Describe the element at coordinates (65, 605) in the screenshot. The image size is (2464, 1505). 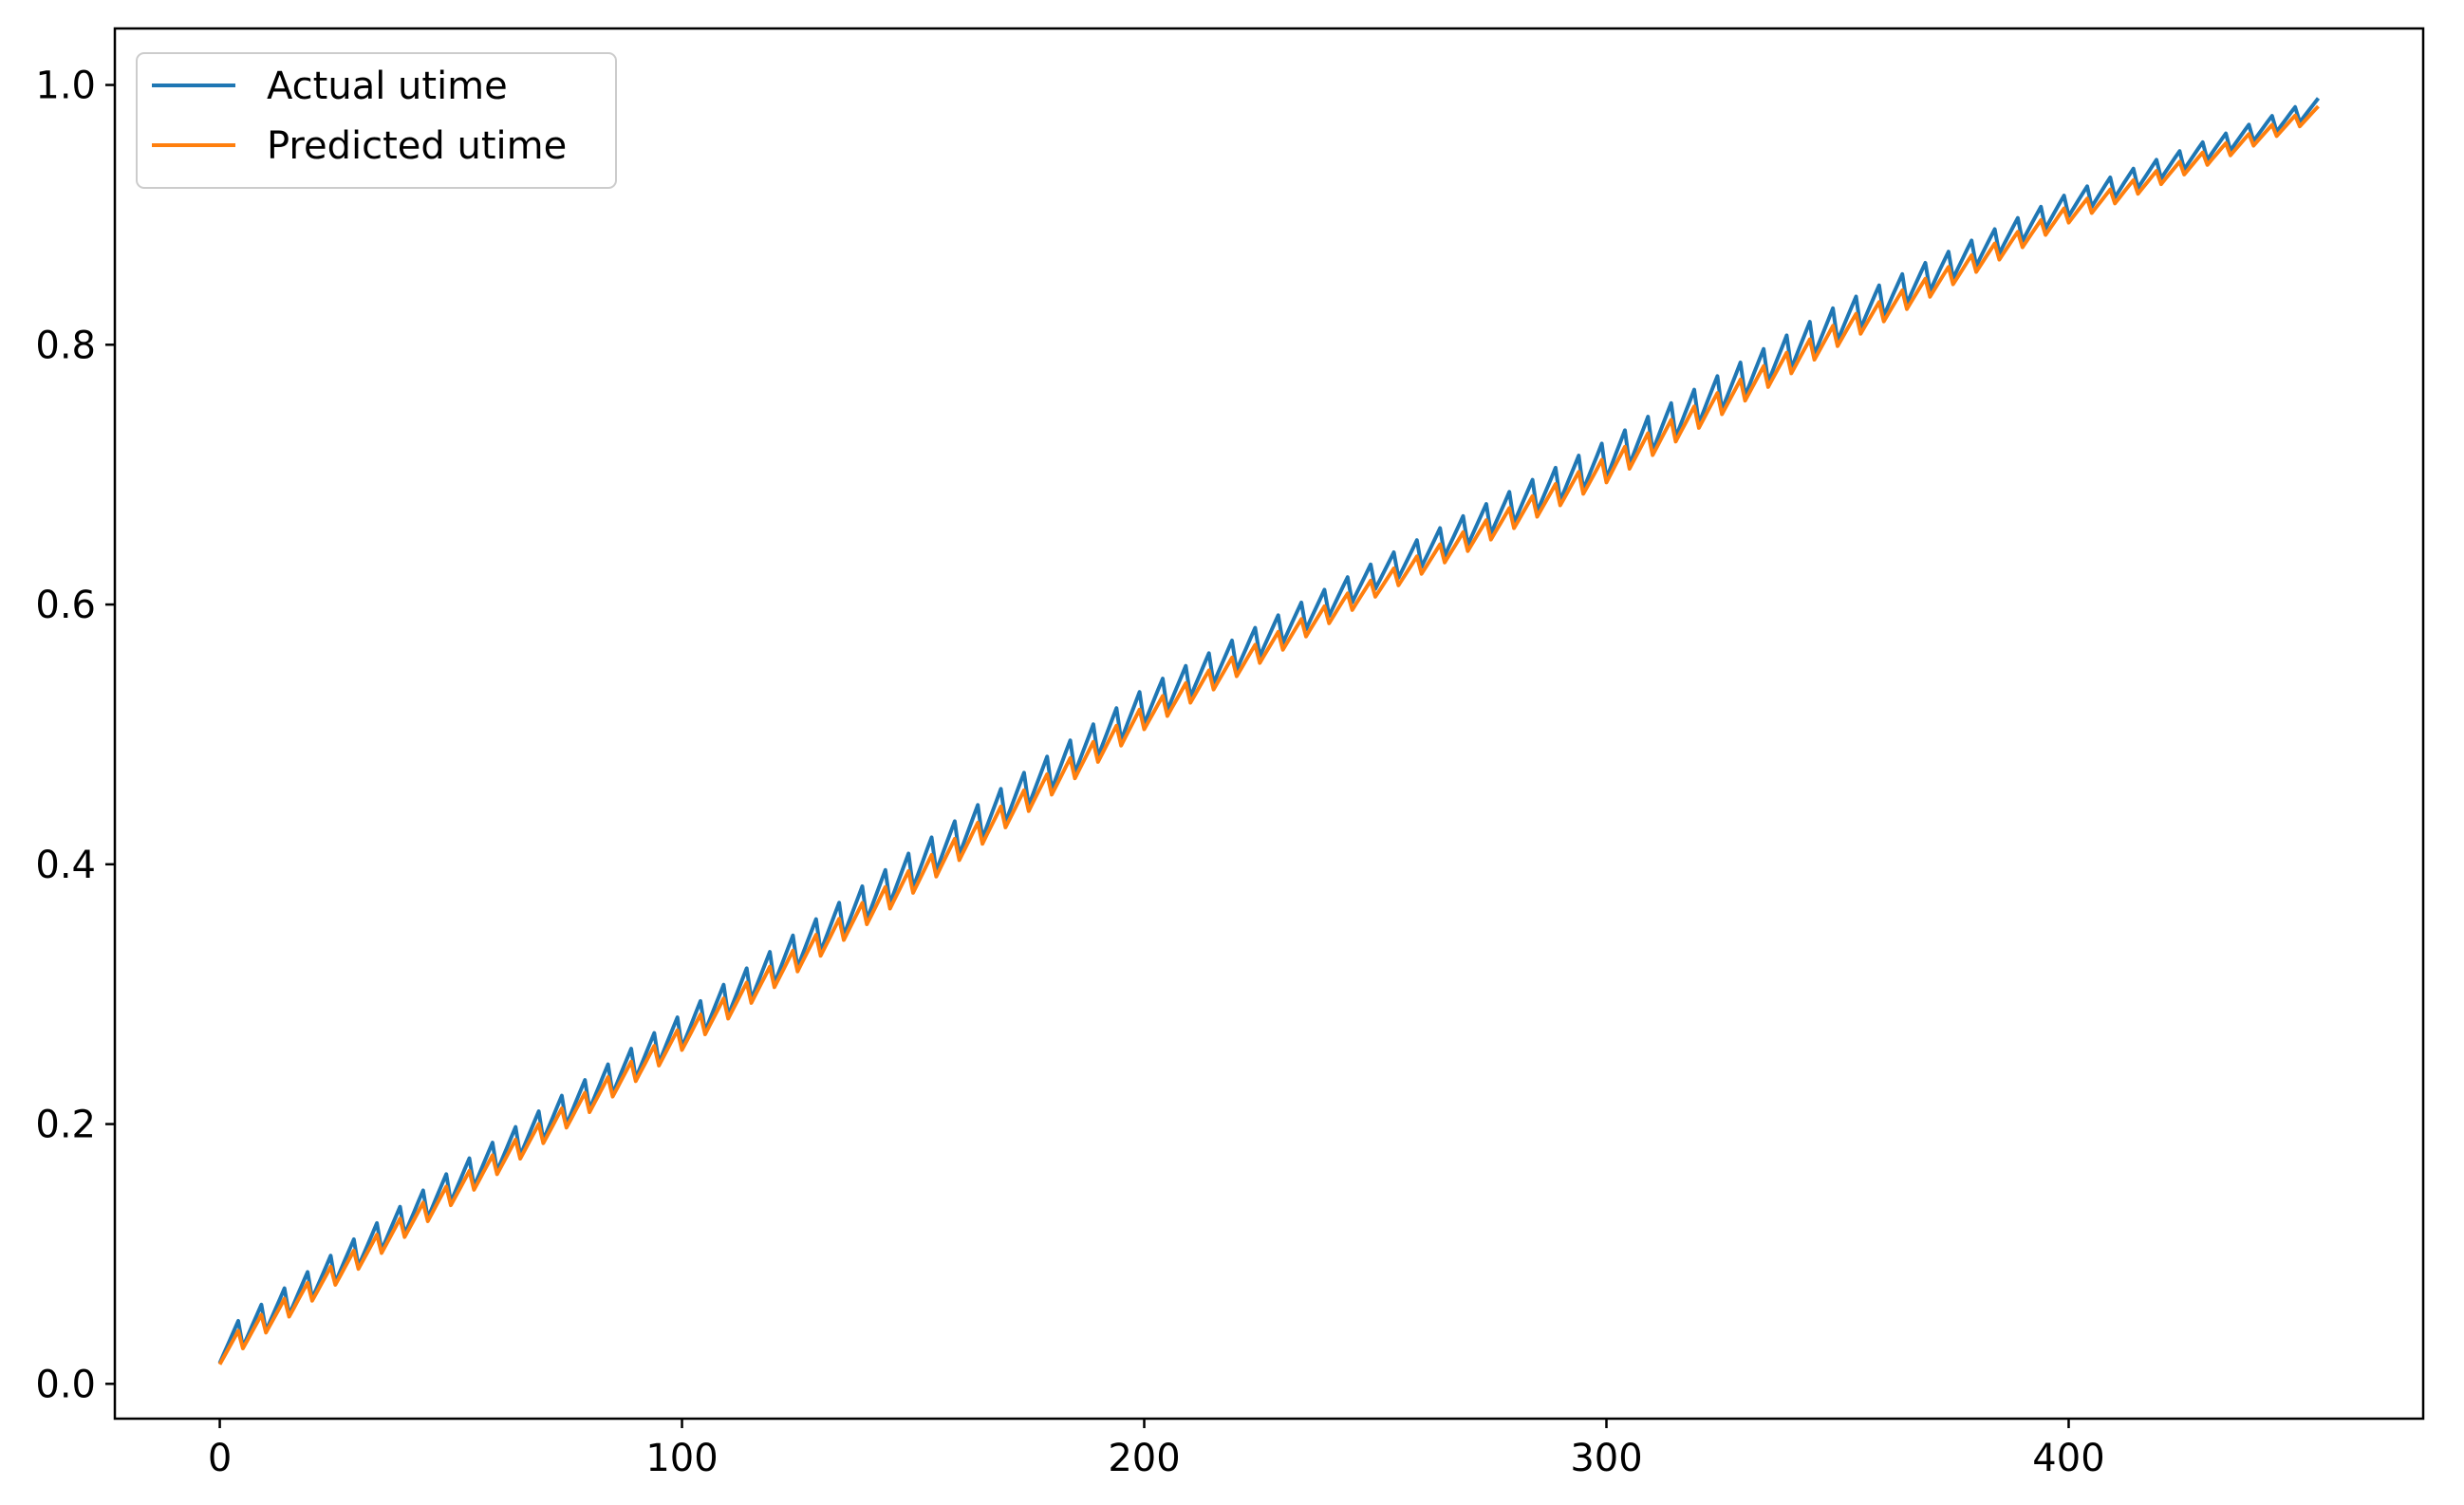
I see `y-tick-label: 0.6` at that location.